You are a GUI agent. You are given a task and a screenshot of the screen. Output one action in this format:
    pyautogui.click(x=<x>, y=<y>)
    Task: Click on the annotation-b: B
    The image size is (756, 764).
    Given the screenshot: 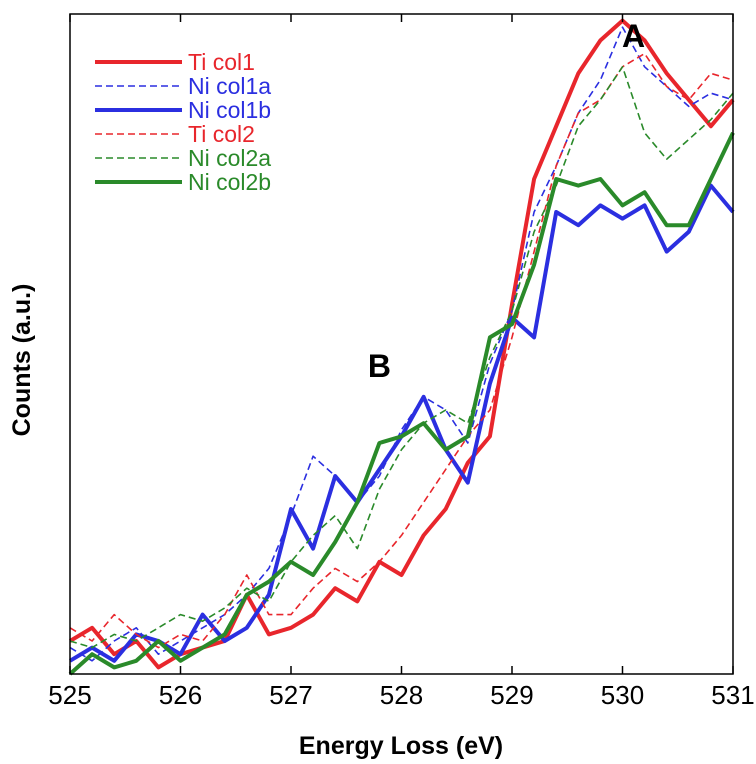 What is the action you would take?
    pyautogui.click(x=379, y=366)
    